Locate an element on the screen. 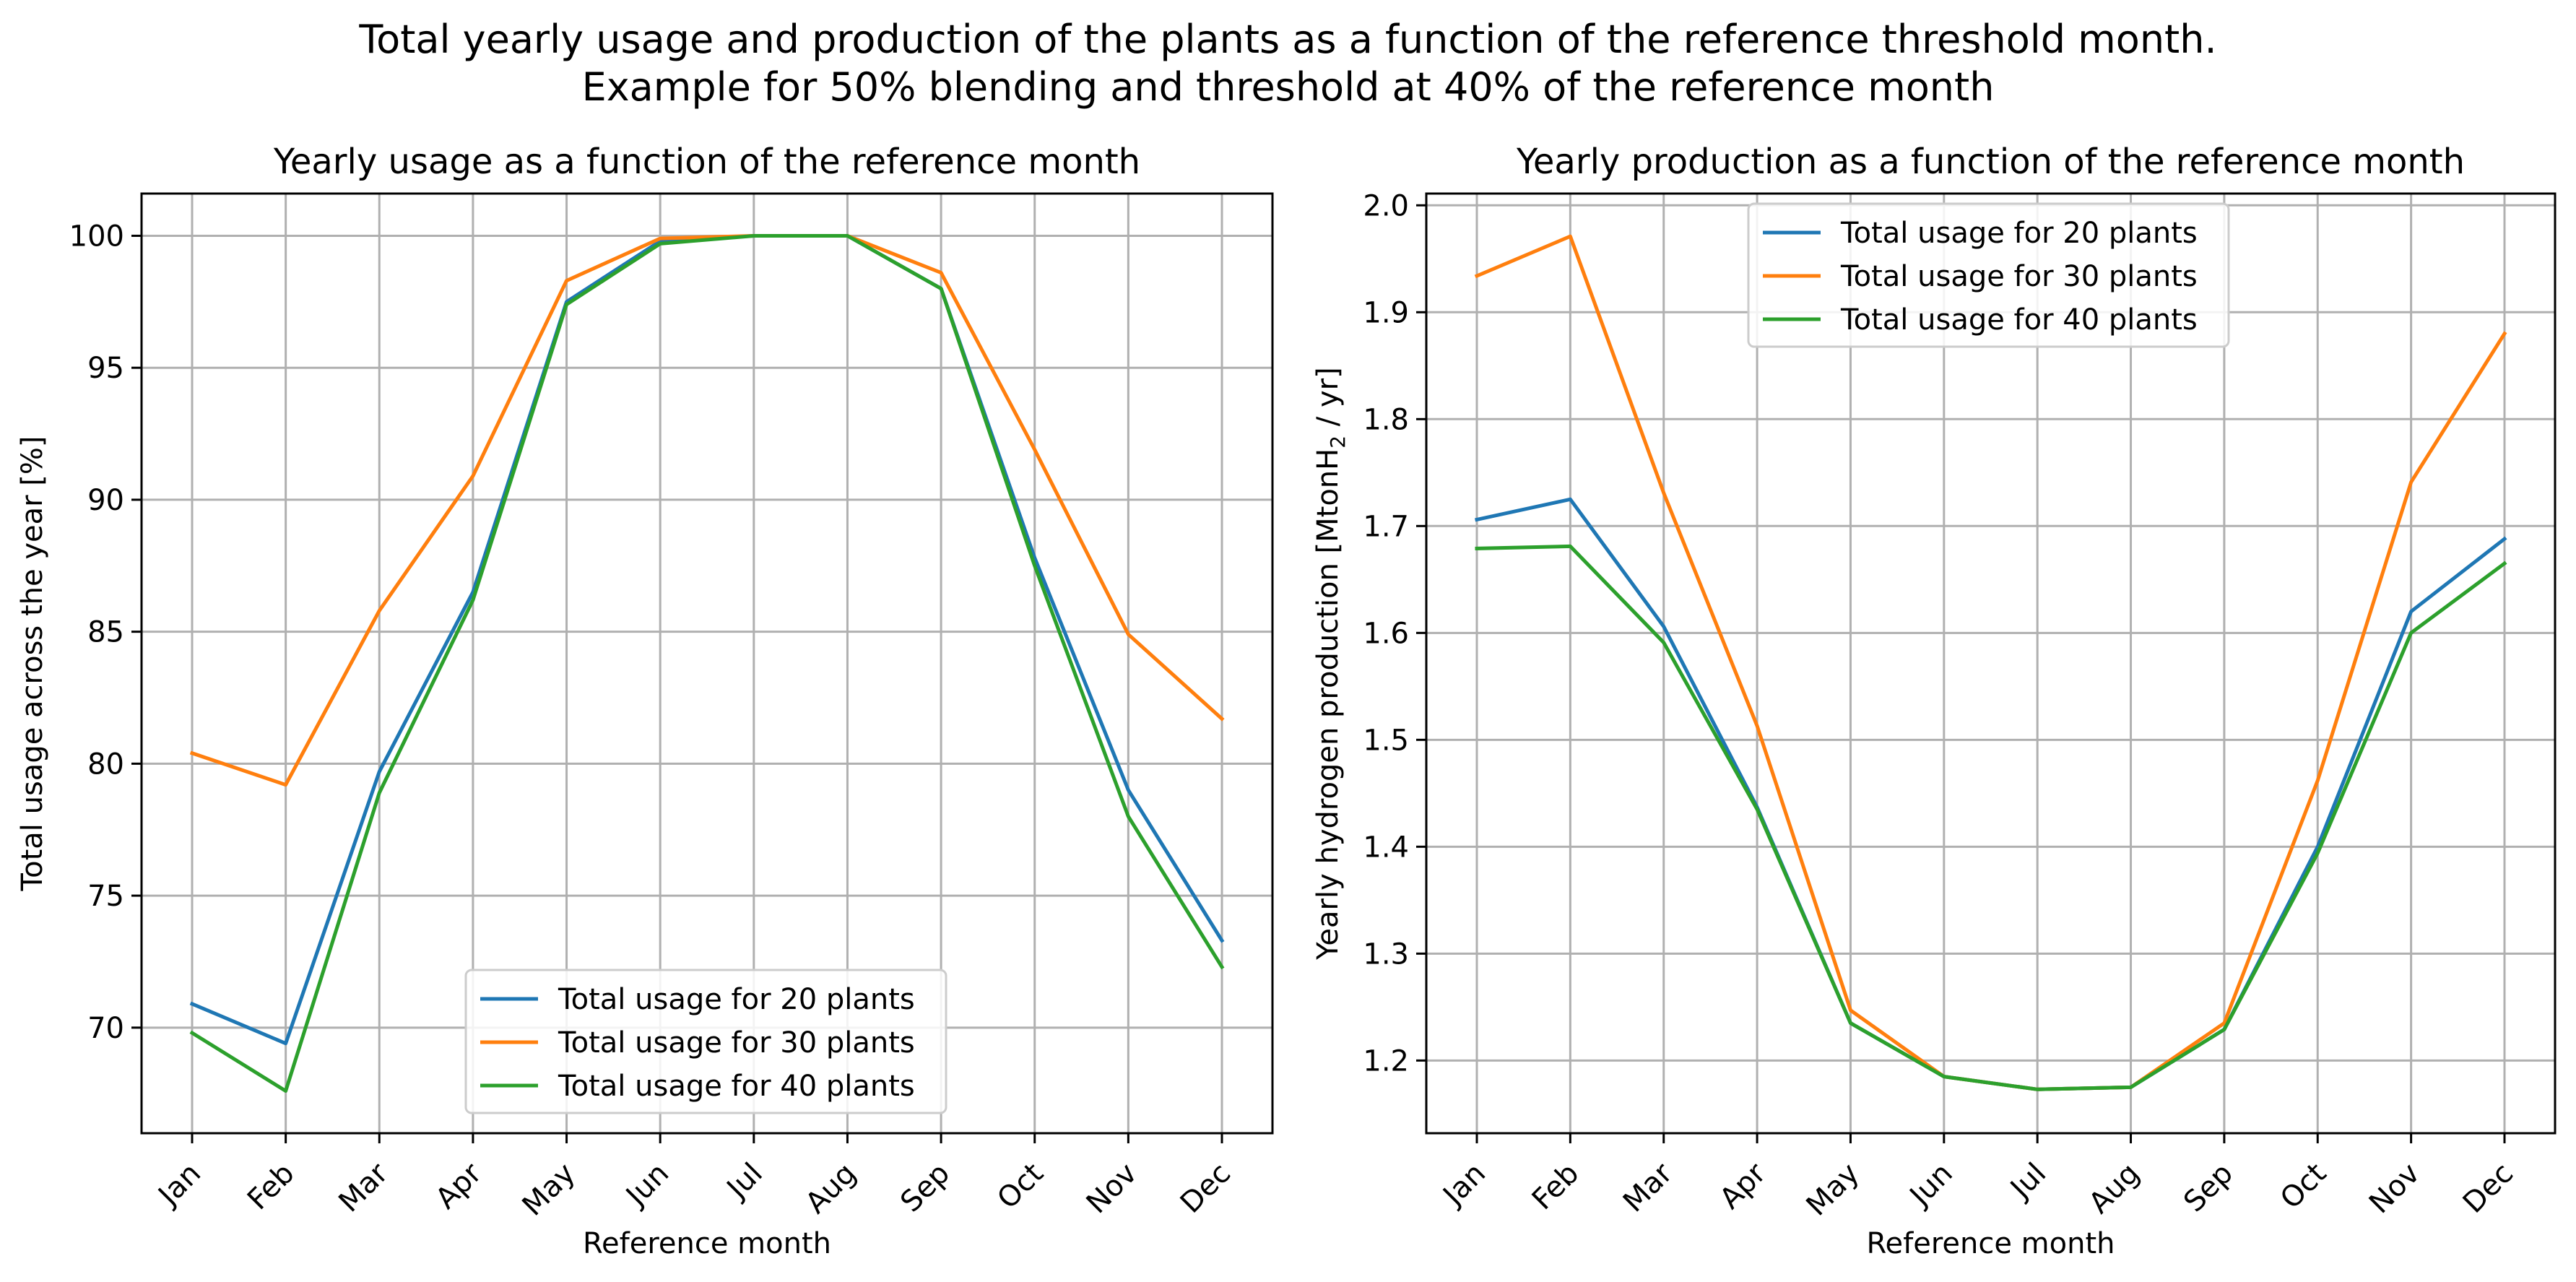 This screenshot has height=1282, width=2576. y-tick-label: 100 is located at coordinates (96, 236).